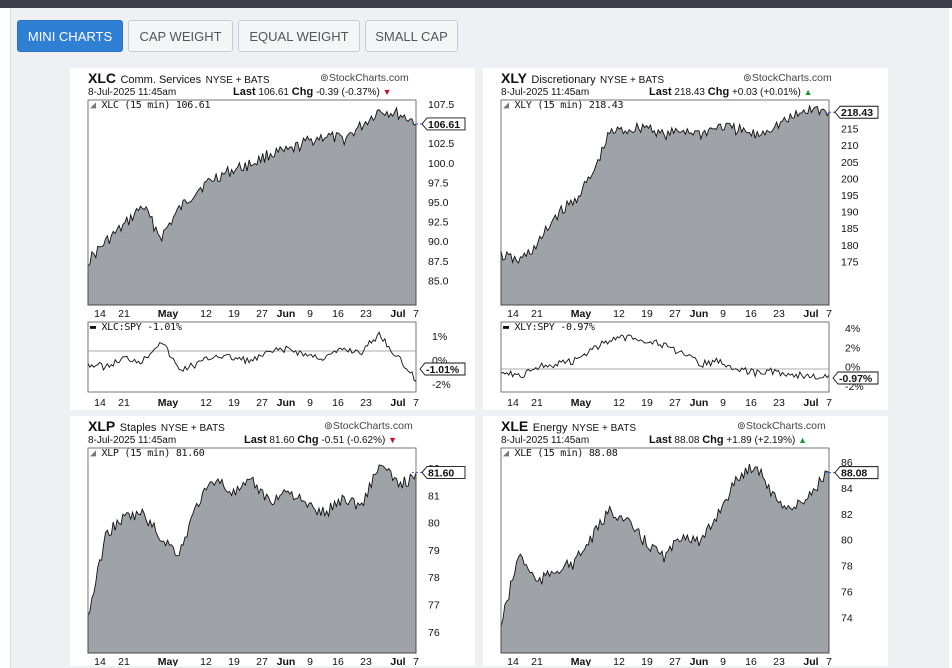 This screenshot has height=668, width=952. Describe the element at coordinates (852, 368) in the screenshot. I see `relative-tick-label: 0%` at that location.